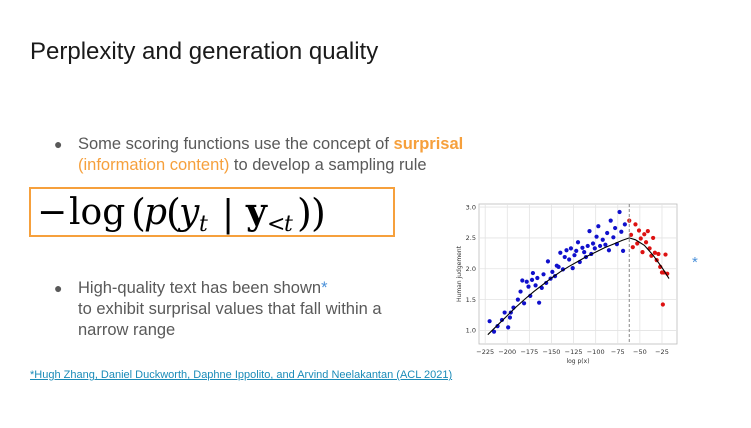 The width and height of the screenshot is (751, 428). I want to click on y-tick-label: 2.0, so click(471, 269).